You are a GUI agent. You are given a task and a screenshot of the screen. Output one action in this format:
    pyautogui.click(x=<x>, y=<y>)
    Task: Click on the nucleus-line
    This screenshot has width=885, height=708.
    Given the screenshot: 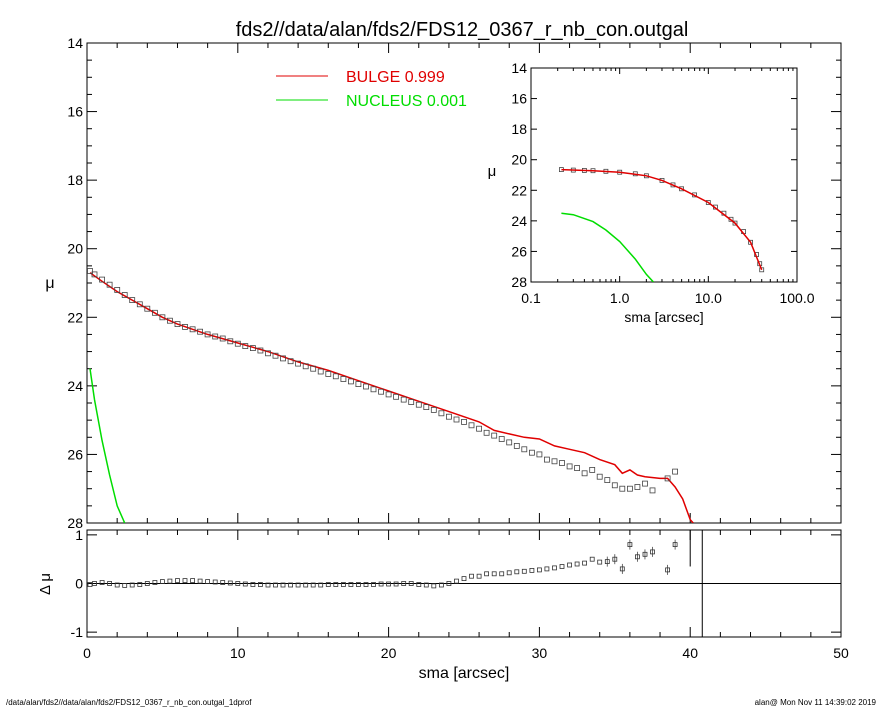 What is the action you would take?
    pyautogui.click(x=107, y=445)
    